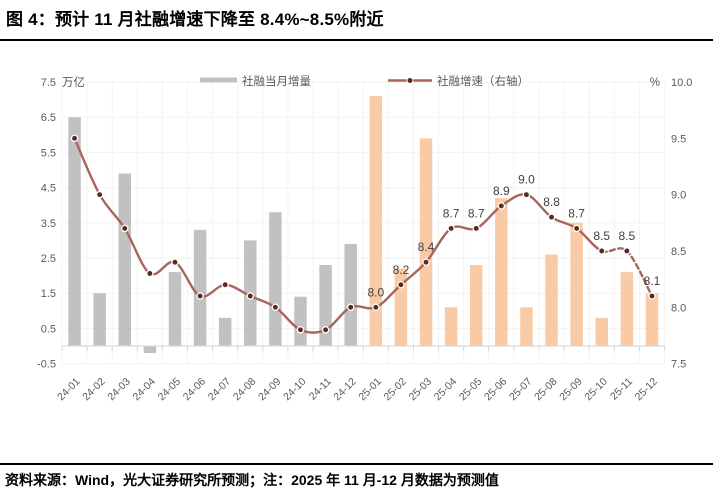 The width and height of the screenshot is (713, 502). What do you see at coordinates (471, 390) in the screenshot?
I see `x-axis-label-25-05: 25-05` at bounding box center [471, 390].